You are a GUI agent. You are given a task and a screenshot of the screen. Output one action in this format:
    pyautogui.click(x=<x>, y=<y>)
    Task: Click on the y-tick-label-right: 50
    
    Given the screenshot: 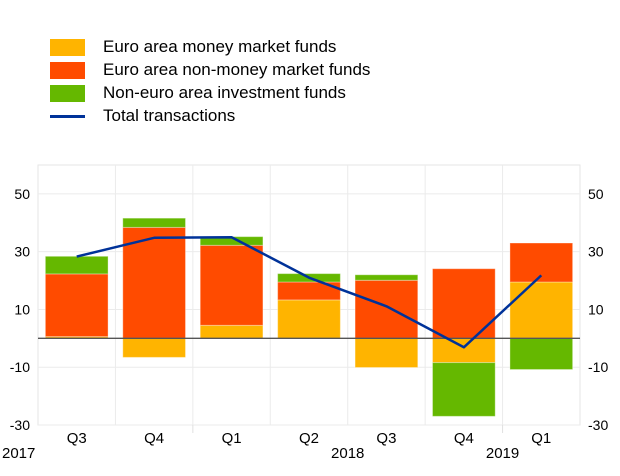 What is the action you would take?
    pyautogui.click(x=596, y=194)
    